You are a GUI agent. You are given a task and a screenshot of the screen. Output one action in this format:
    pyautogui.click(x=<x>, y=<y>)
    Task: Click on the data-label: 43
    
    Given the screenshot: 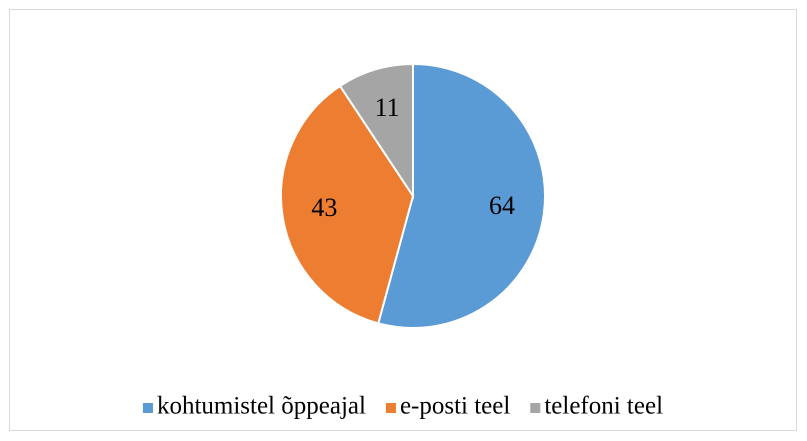 What is the action you would take?
    pyautogui.click(x=324, y=207)
    